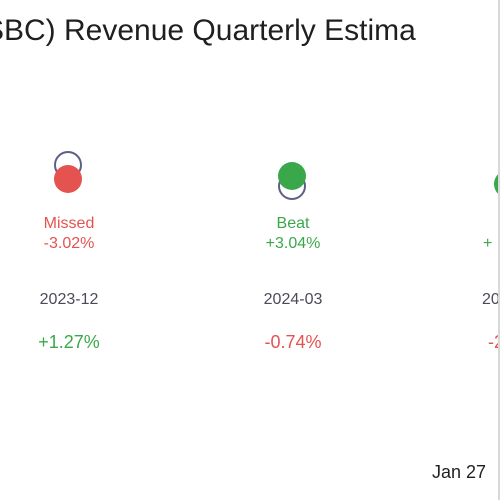  Describe the element at coordinates (293, 243) in the screenshot. I see `surprise-label: +3.04%` at that location.